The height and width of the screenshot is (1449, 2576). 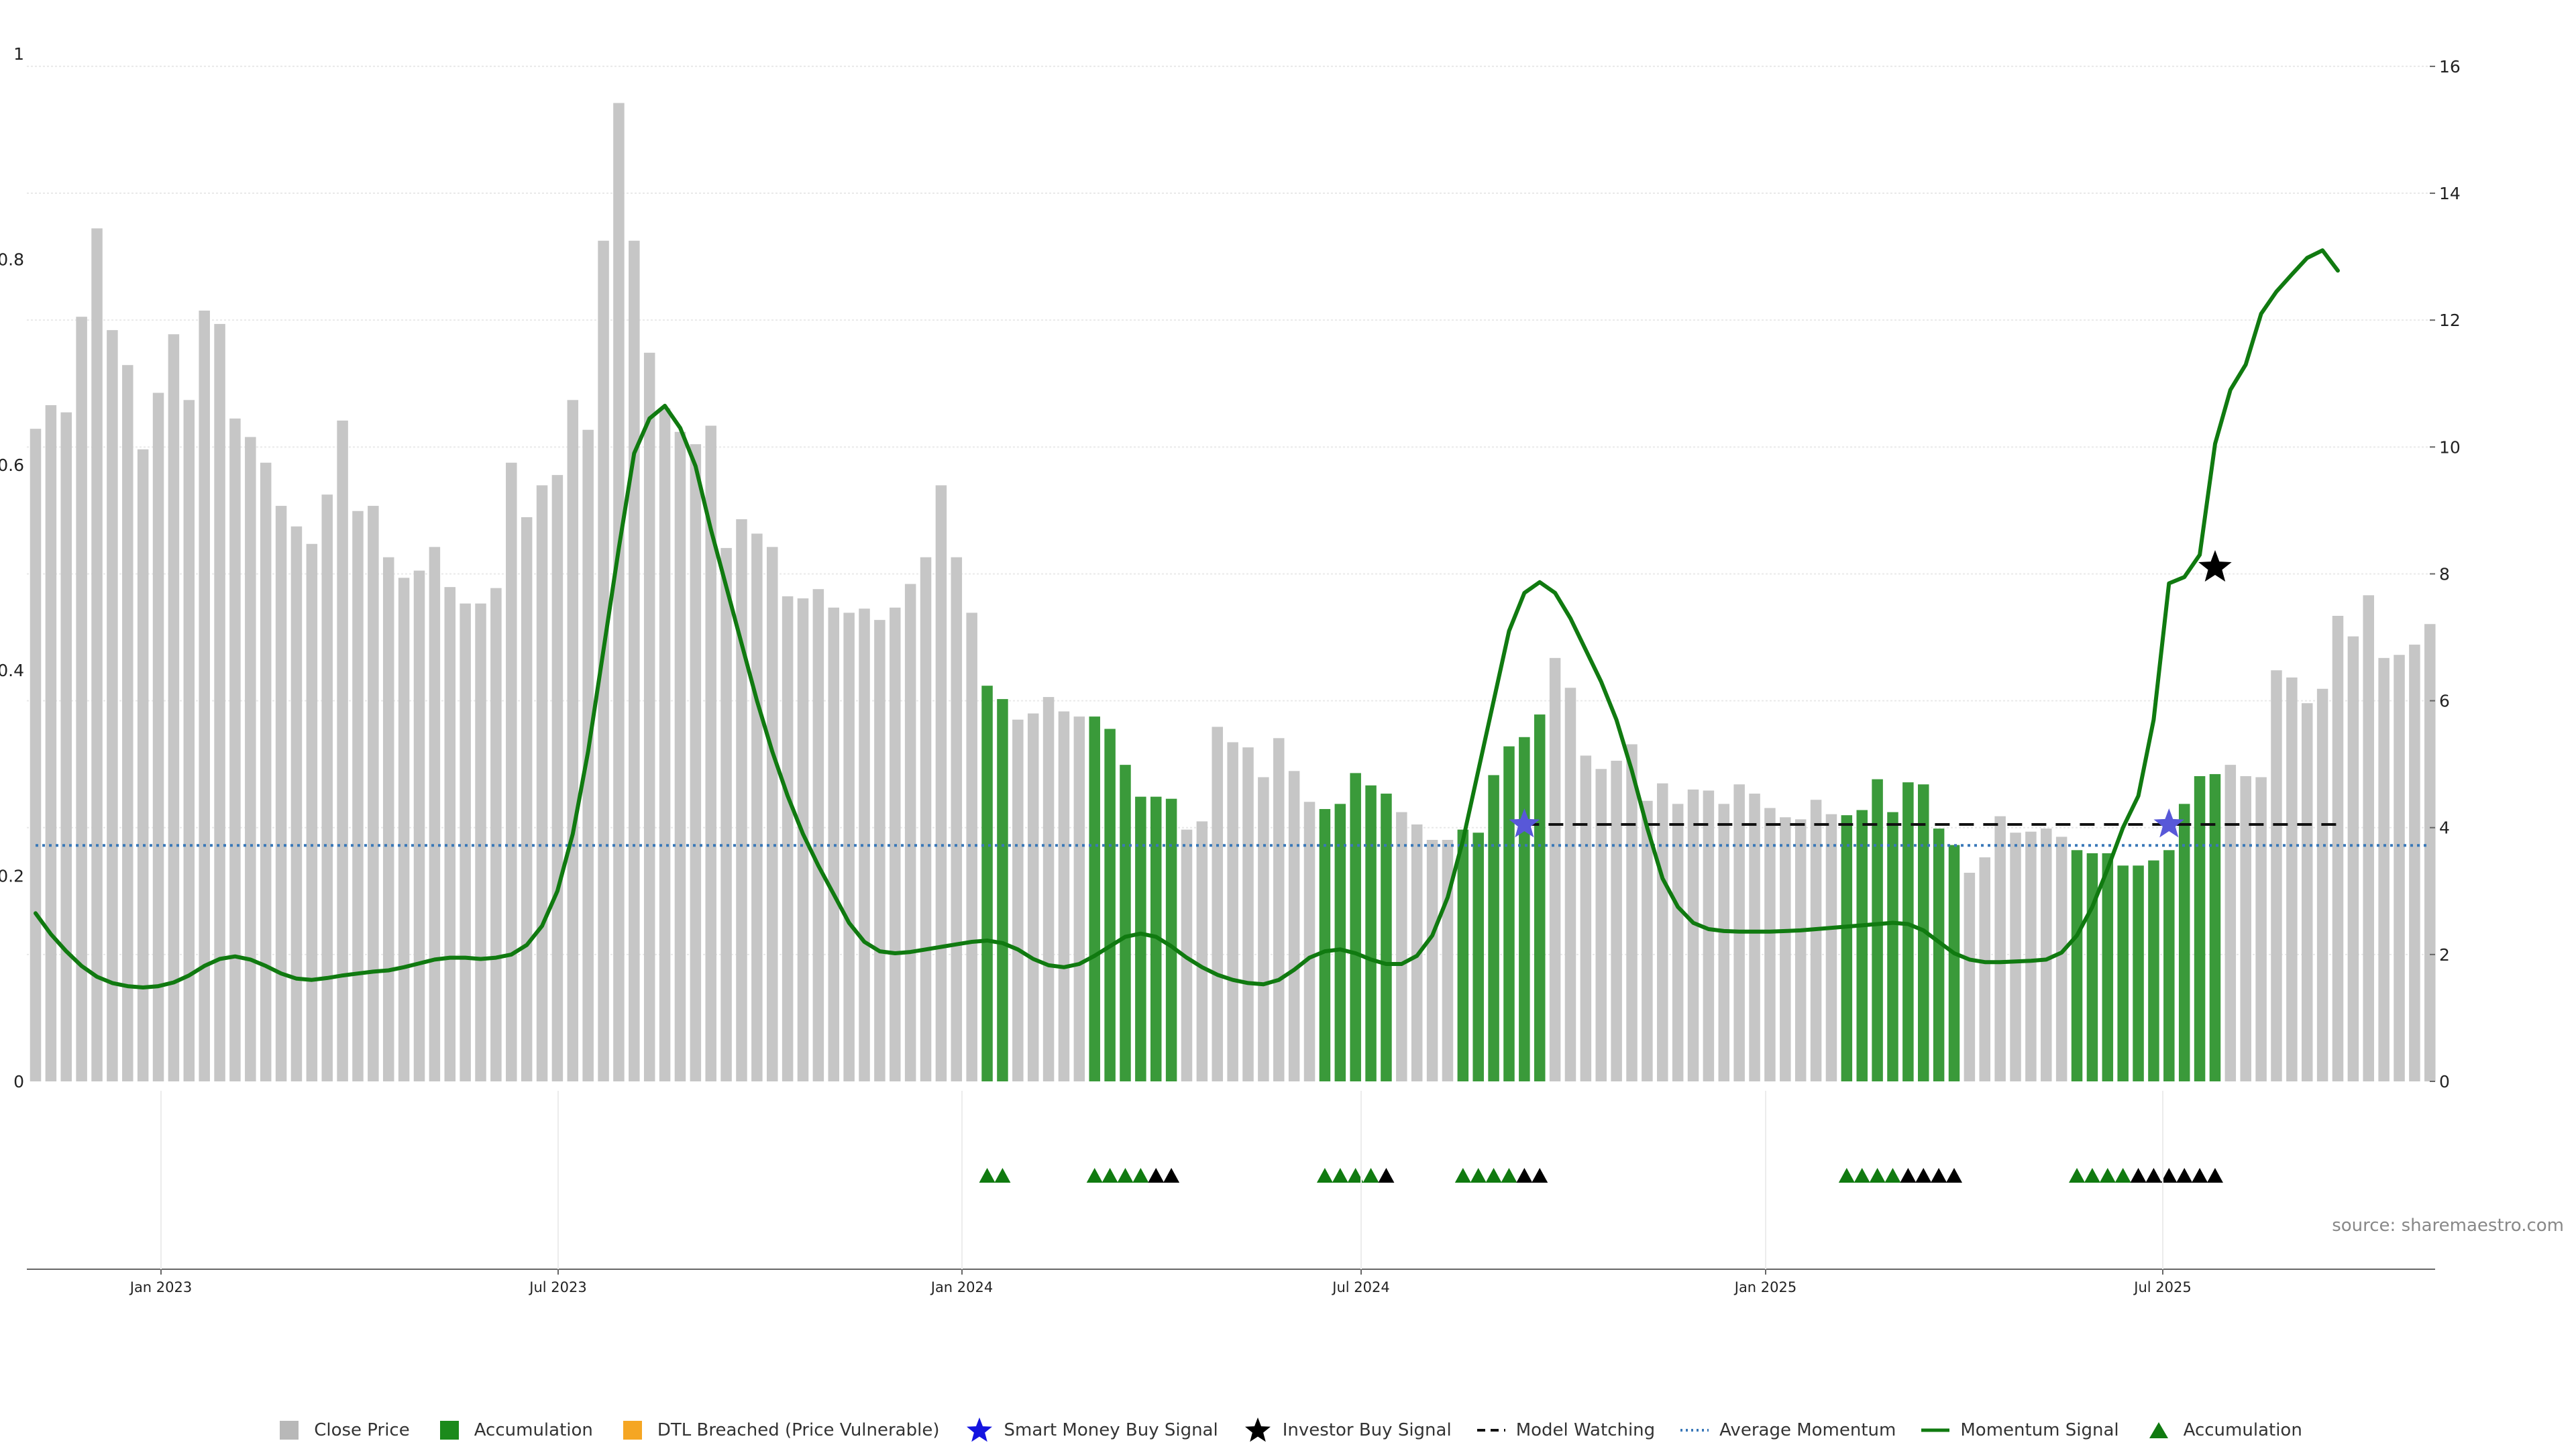 What do you see at coordinates (1367, 1430) in the screenshot?
I see `legend-label: Investor Buy Signal` at bounding box center [1367, 1430].